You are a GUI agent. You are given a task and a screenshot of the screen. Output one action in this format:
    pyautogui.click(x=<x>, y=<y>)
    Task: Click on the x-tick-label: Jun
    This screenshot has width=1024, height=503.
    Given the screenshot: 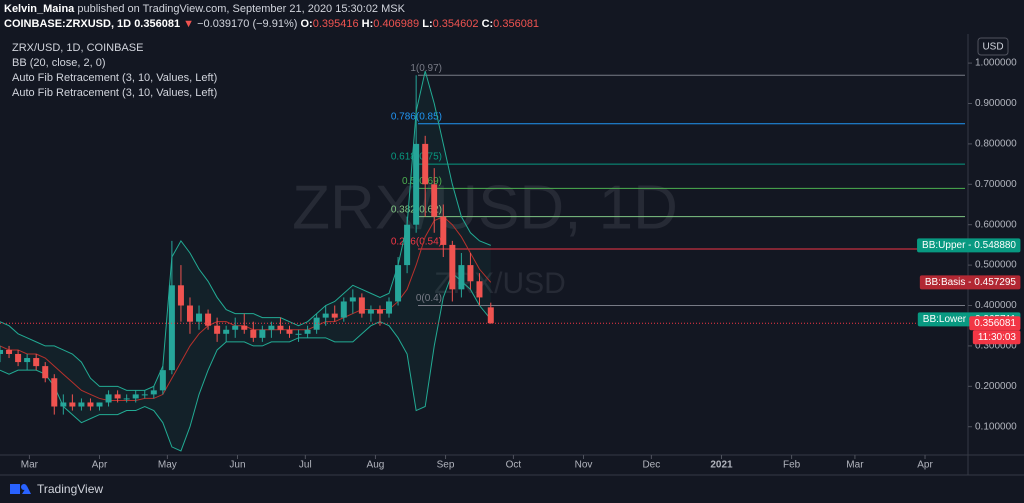 What is the action you would take?
    pyautogui.click(x=237, y=465)
    